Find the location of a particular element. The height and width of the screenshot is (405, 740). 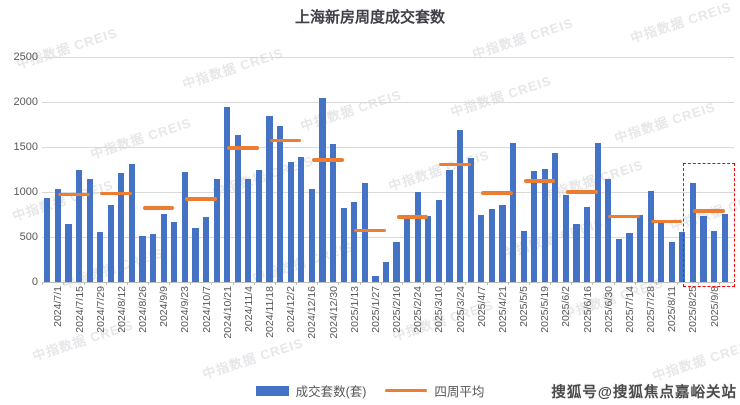

y-tick-label: 0 is located at coordinates (34, 282).